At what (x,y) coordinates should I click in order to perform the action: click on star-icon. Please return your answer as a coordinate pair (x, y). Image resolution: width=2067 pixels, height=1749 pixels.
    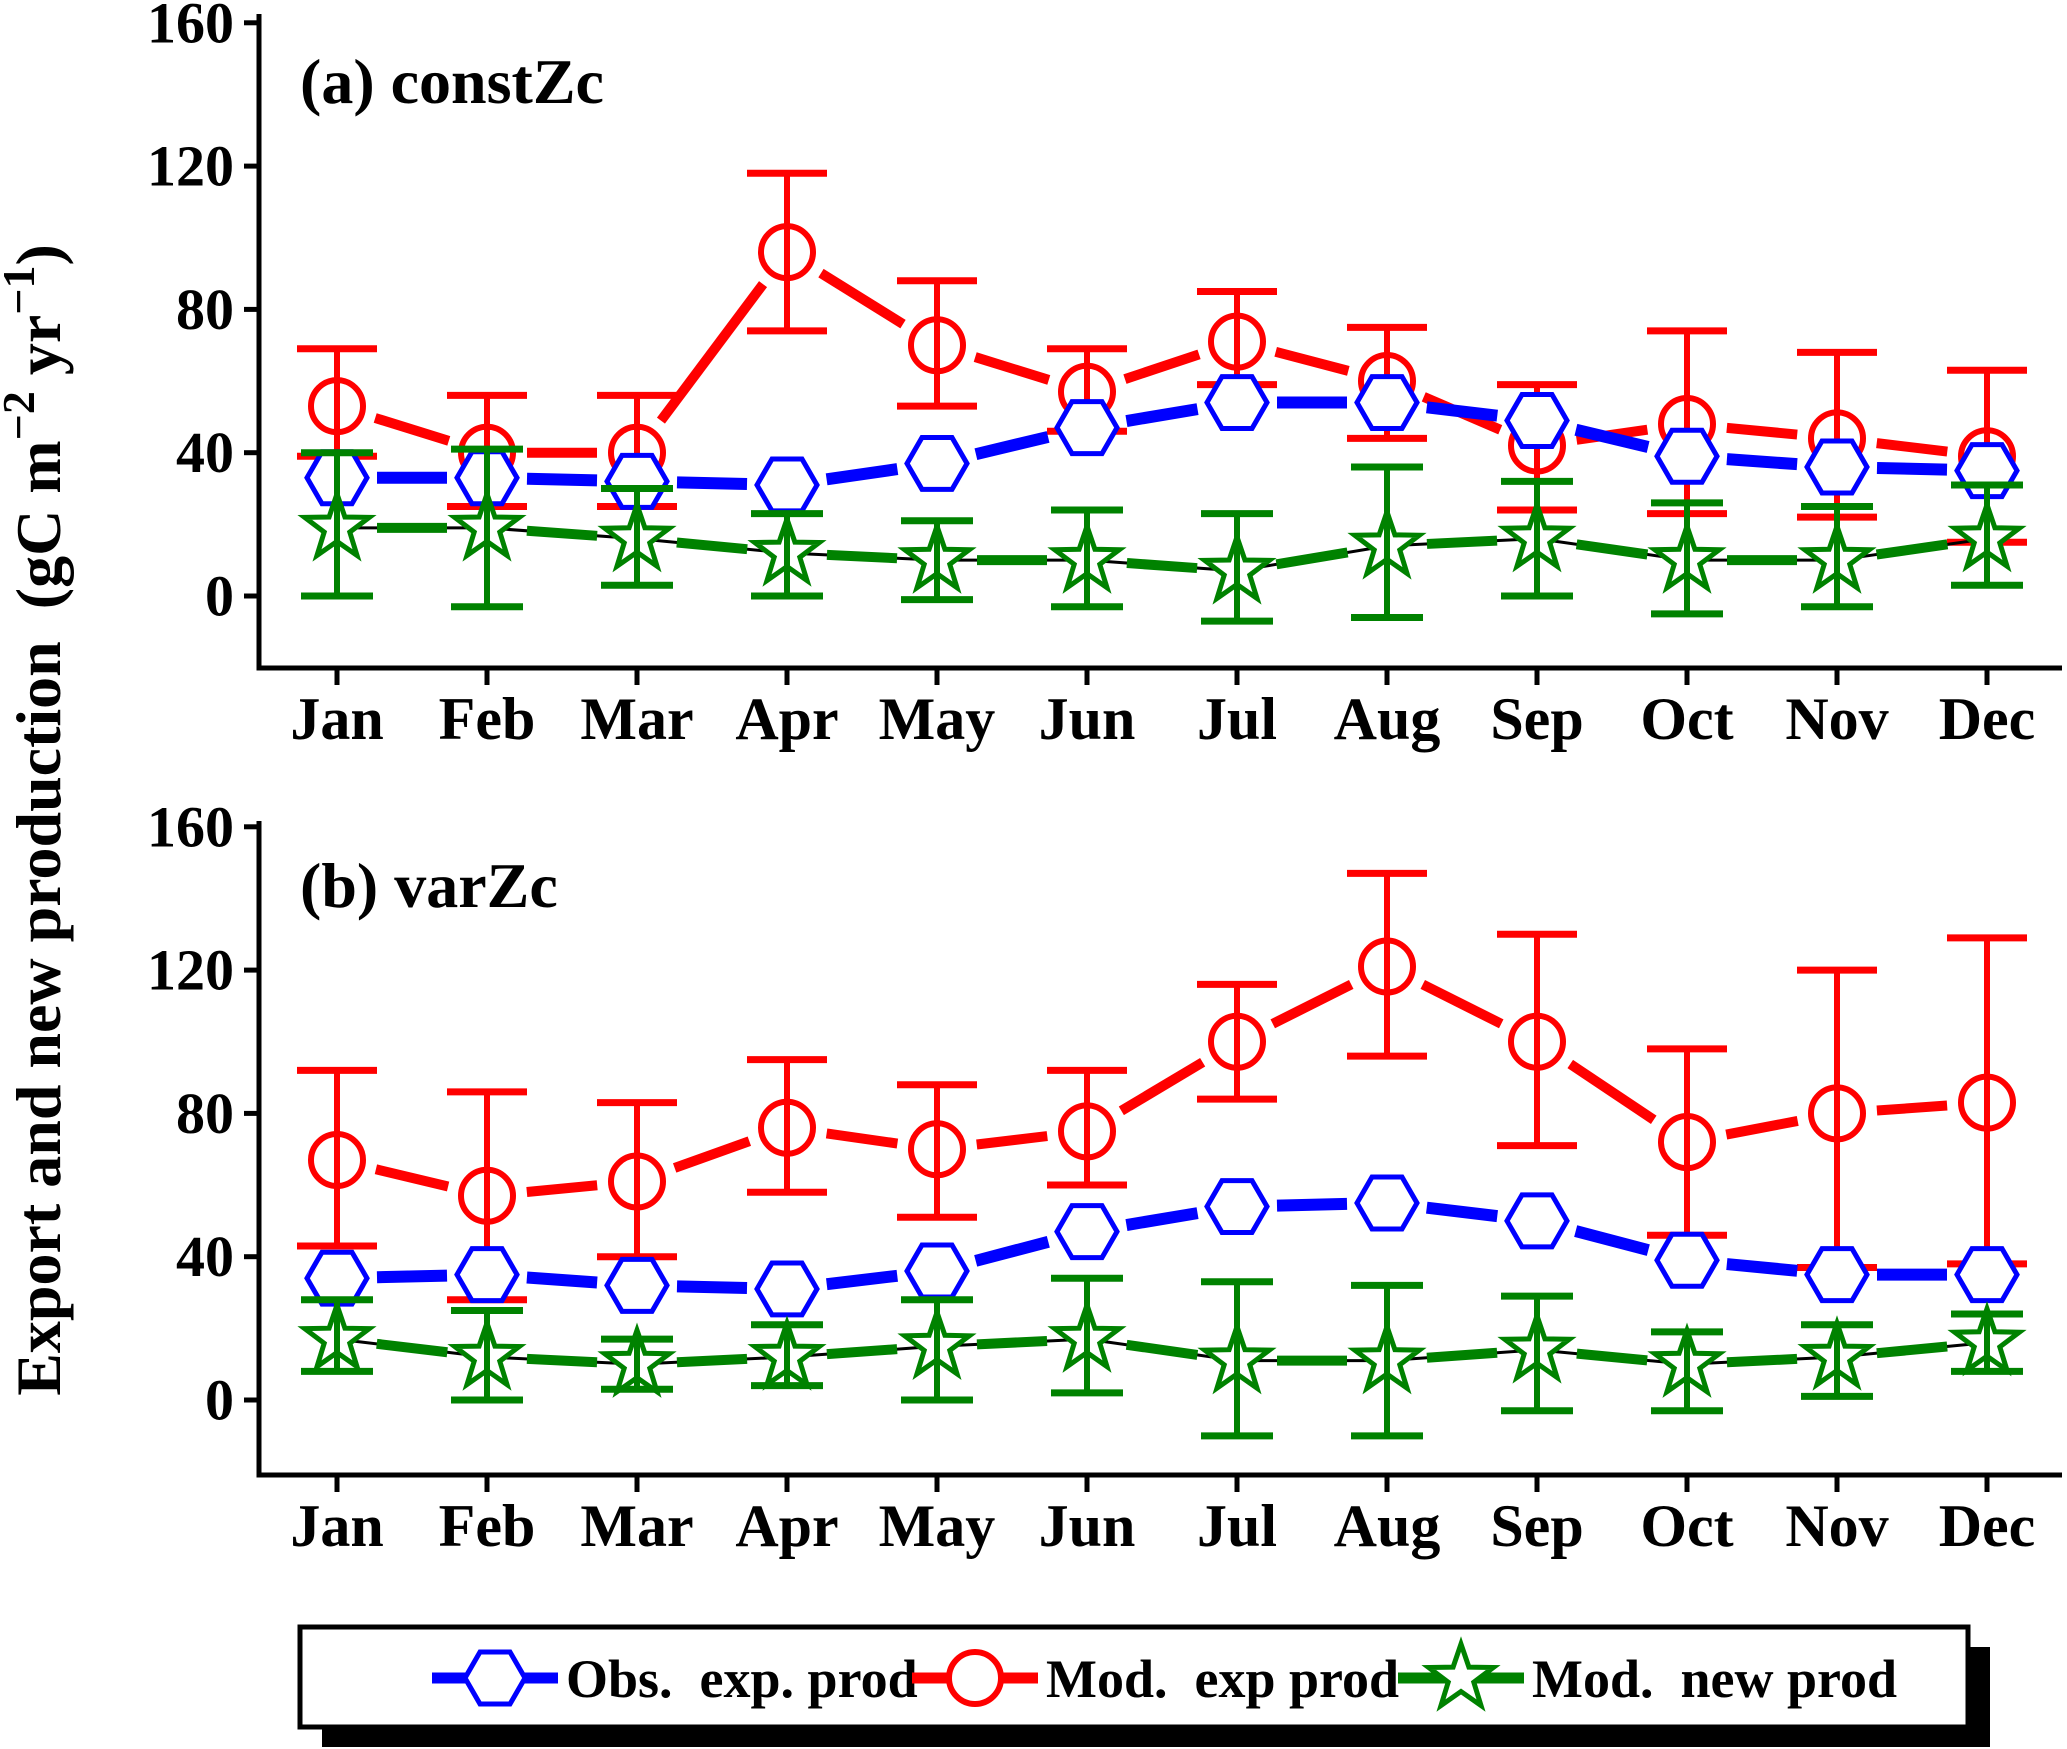
    Looking at the image, I should click on (1461, 1674).